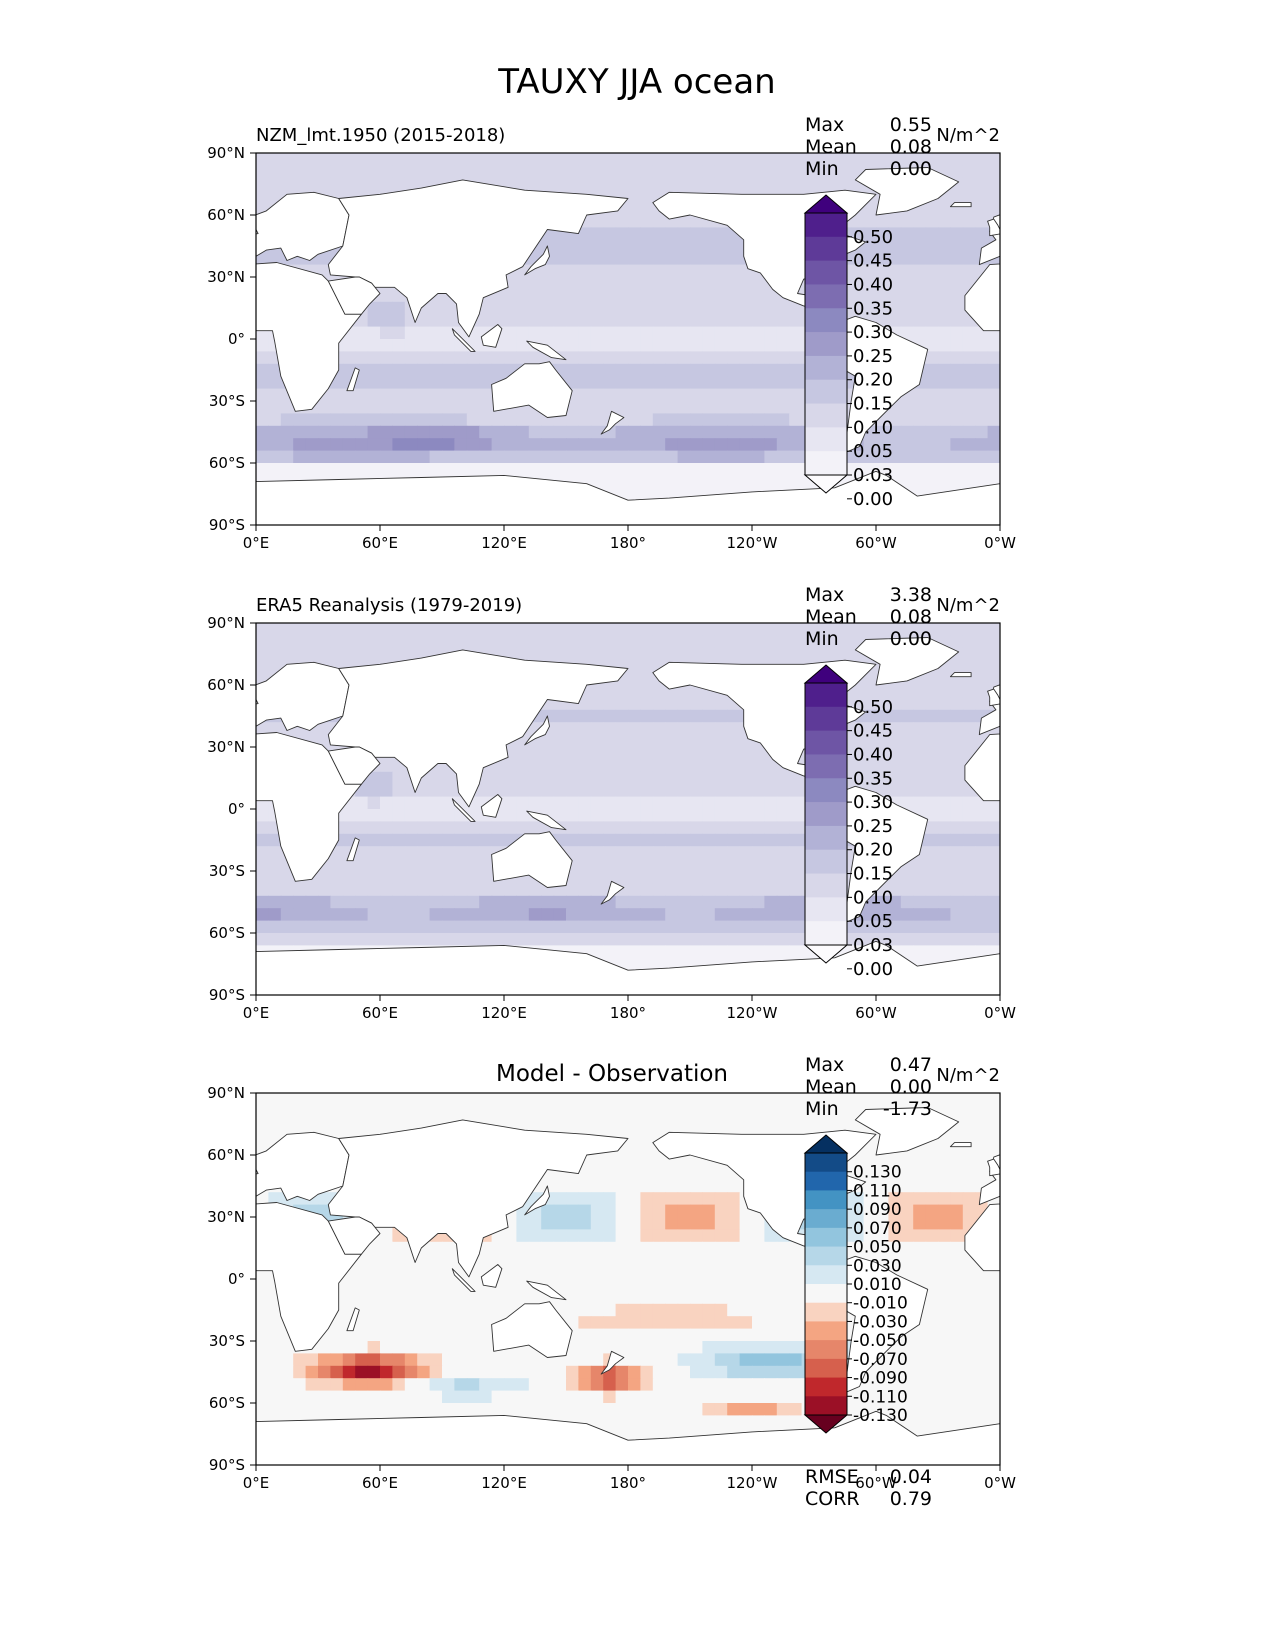 The width and height of the screenshot is (1275, 1650). What do you see at coordinates (876, 1013) in the screenshot?
I see `x-tick-label: 60°W` at bounding box center [876, 1013].